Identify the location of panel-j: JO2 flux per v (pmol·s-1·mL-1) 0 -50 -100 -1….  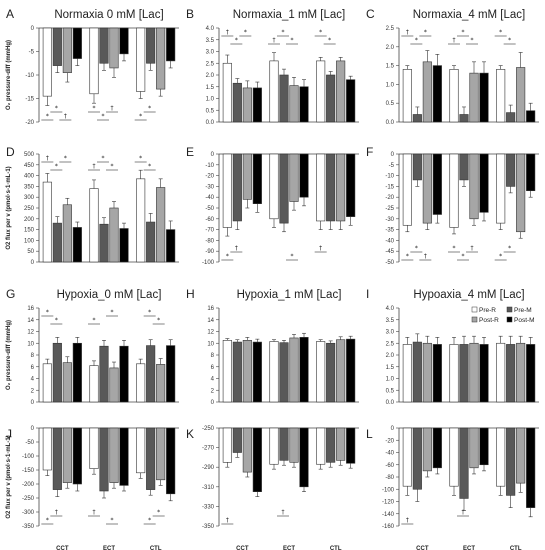
(92, 488).